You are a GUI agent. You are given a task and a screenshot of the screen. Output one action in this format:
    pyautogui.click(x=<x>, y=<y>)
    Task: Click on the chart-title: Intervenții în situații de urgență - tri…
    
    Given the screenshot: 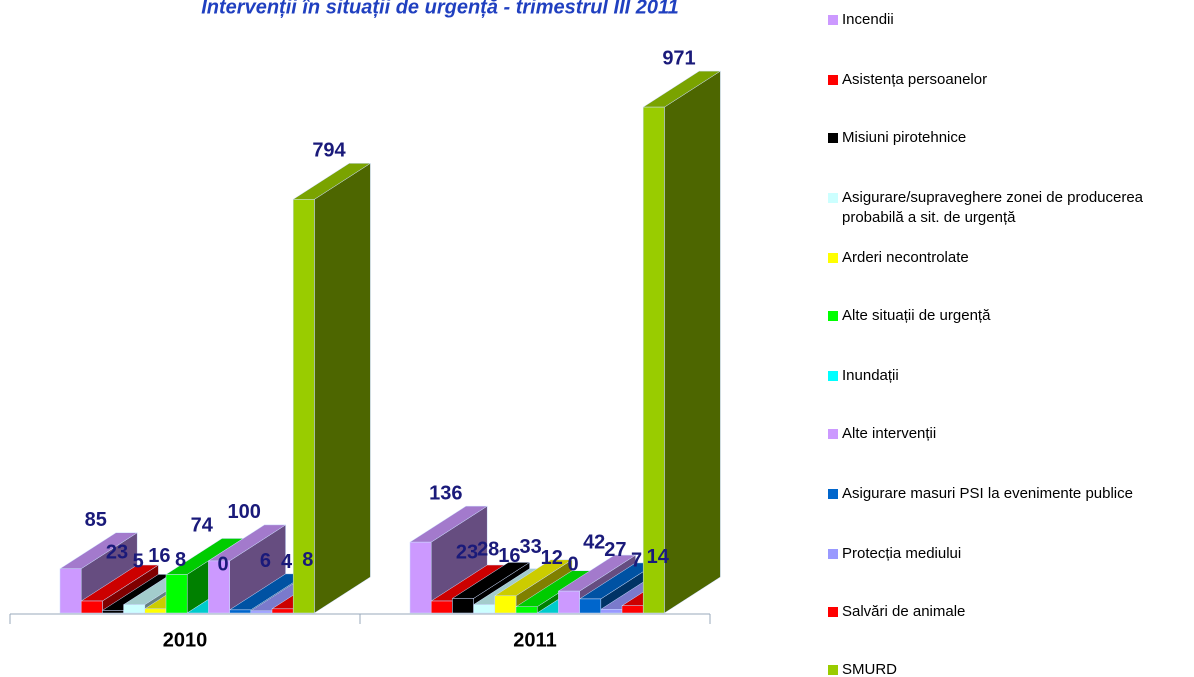 What is the action you would take?
    pyautogui.click(x=440, y=9)
    